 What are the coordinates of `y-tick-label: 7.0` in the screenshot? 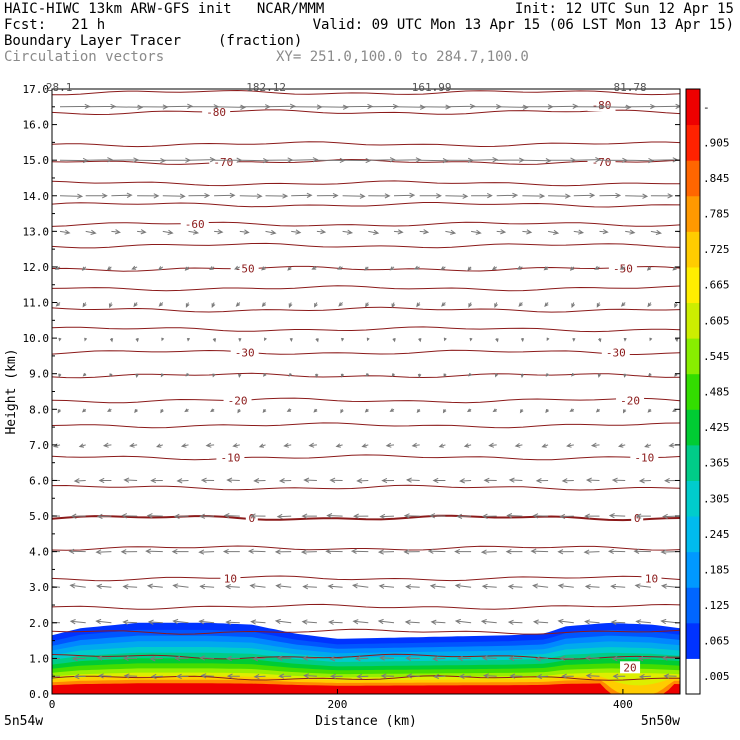 It's located at (39, 445).